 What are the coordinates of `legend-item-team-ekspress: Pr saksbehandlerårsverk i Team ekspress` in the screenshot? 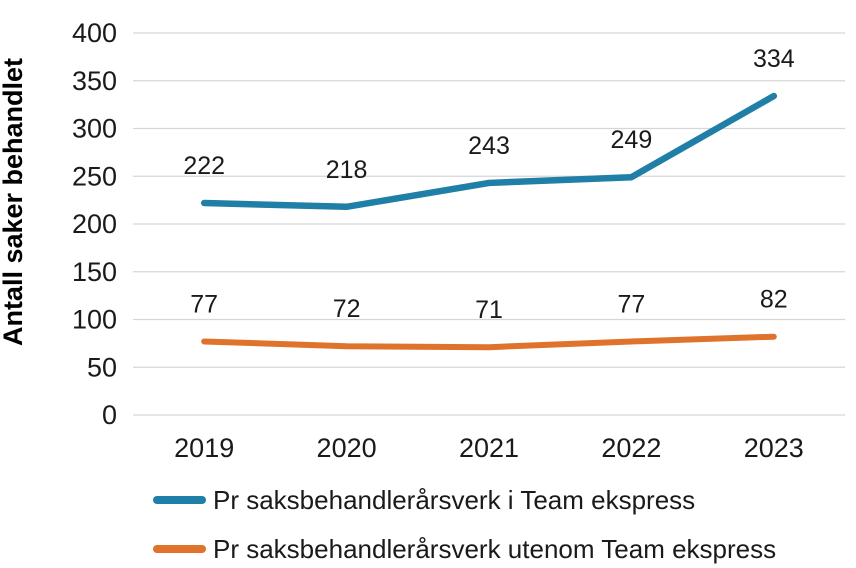 It's located at (464, 499).